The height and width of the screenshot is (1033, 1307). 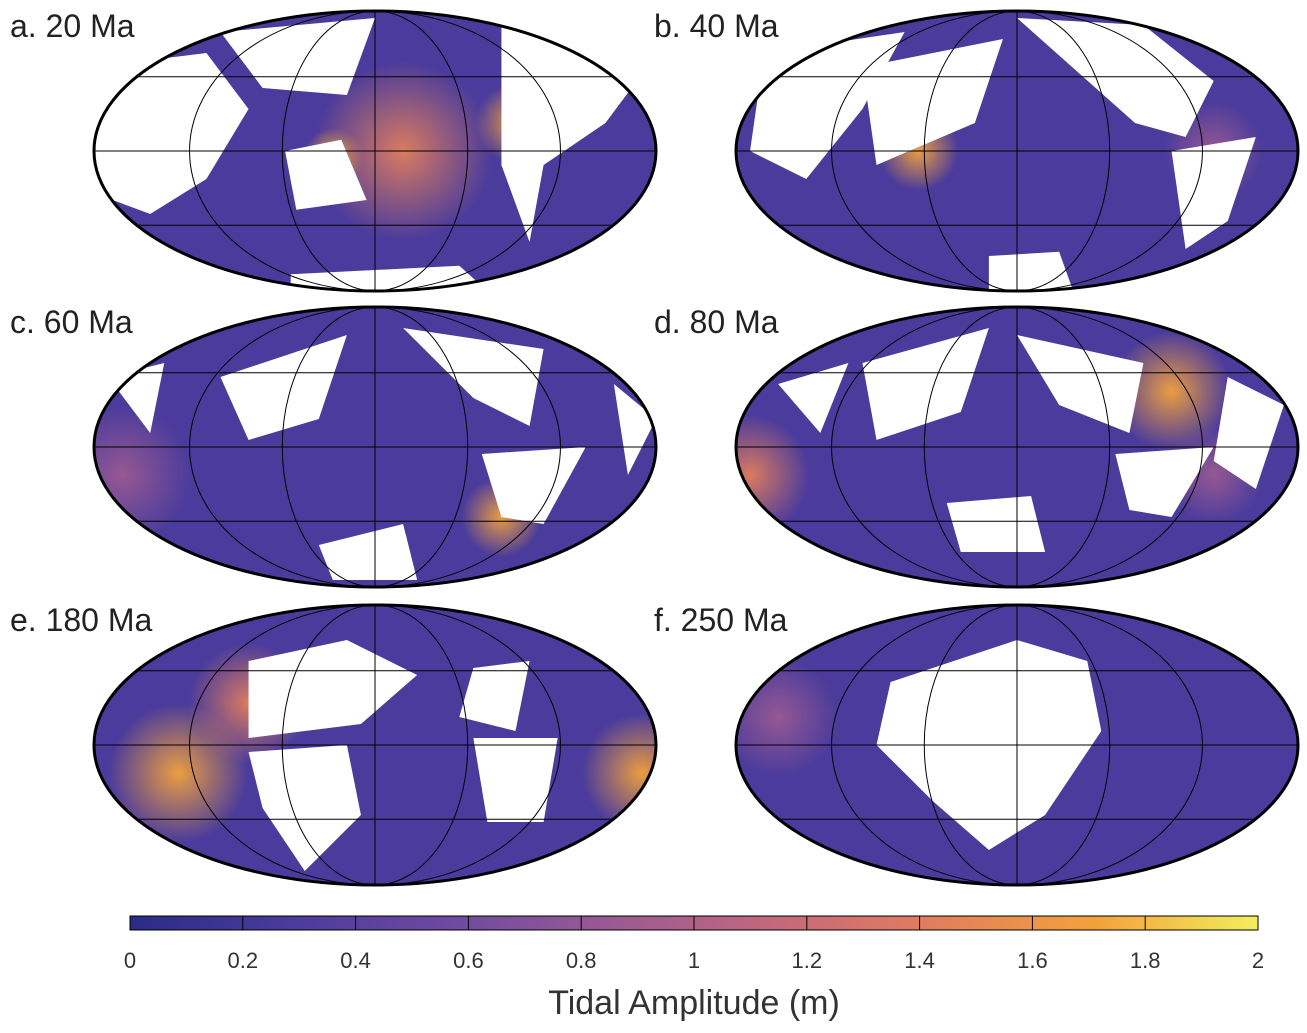 I want to click on colorbar-tick-label: 2, so click(x=1258, y=960).